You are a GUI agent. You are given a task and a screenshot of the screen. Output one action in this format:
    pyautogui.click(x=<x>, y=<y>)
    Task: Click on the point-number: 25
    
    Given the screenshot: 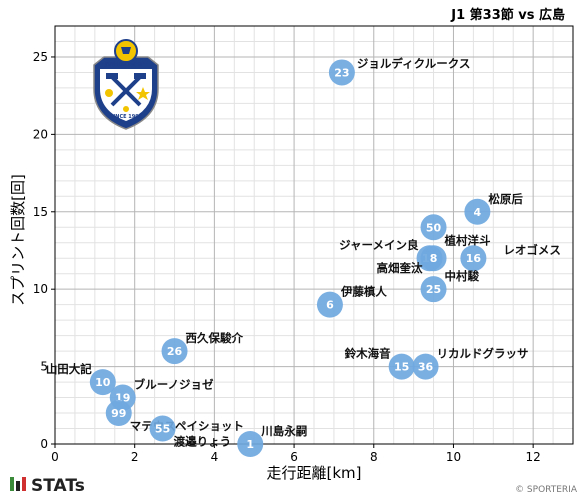 What is the action you would take?
    pyautogui.click(x=433, y=289)
    